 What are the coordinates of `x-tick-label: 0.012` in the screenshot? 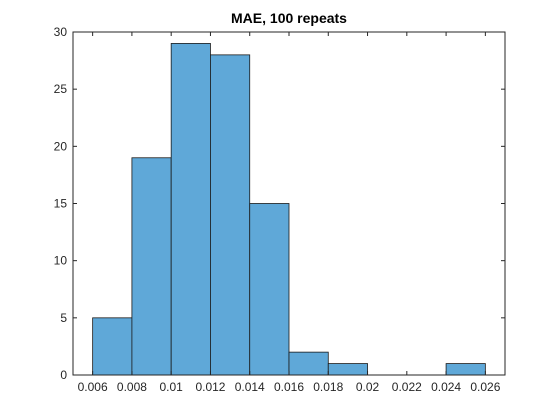 It's located at (210, 387).